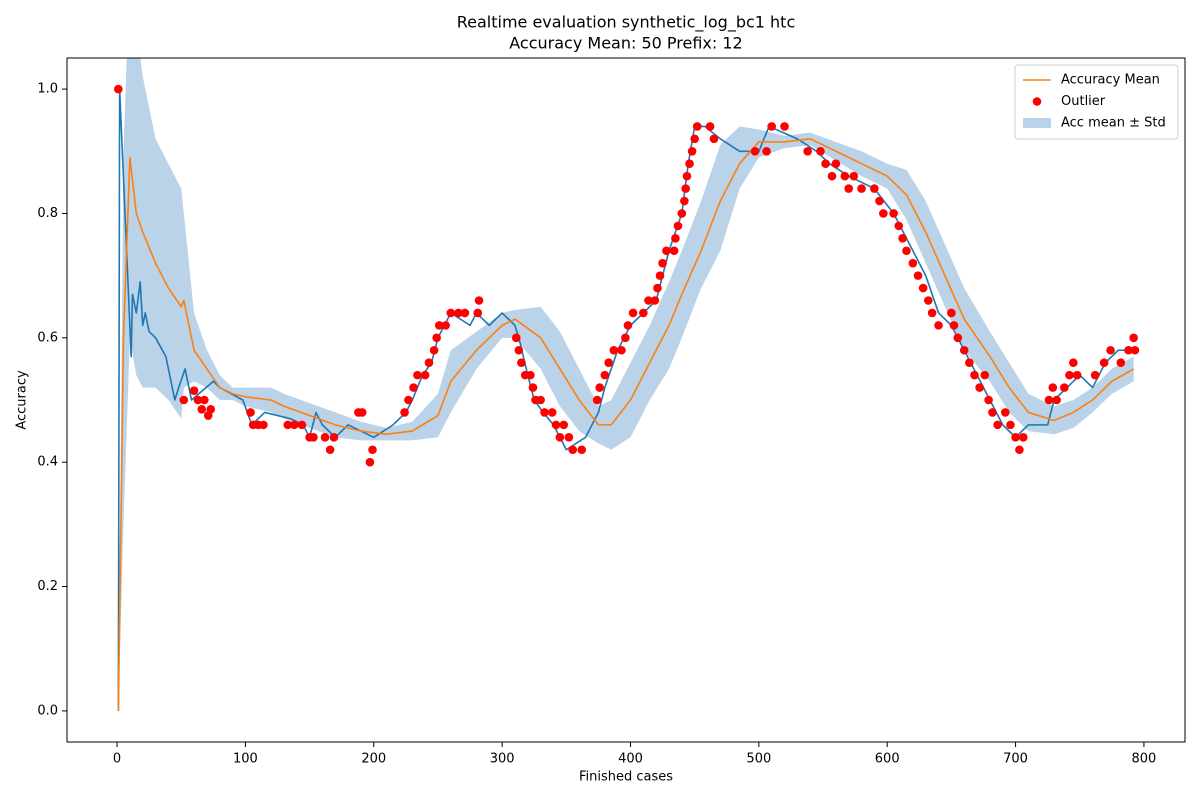  What do you see at coordinates (626, 777) in the screenshot?
I see `x-axis-label: Finished cases` at bounding box center [626, 777].